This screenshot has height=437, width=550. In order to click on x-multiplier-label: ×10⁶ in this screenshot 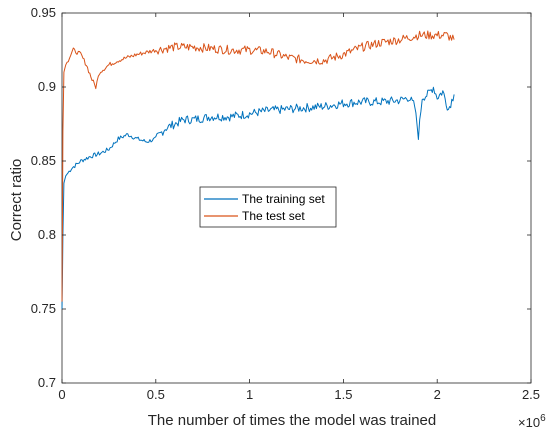, I will do `click(532, 421)`.